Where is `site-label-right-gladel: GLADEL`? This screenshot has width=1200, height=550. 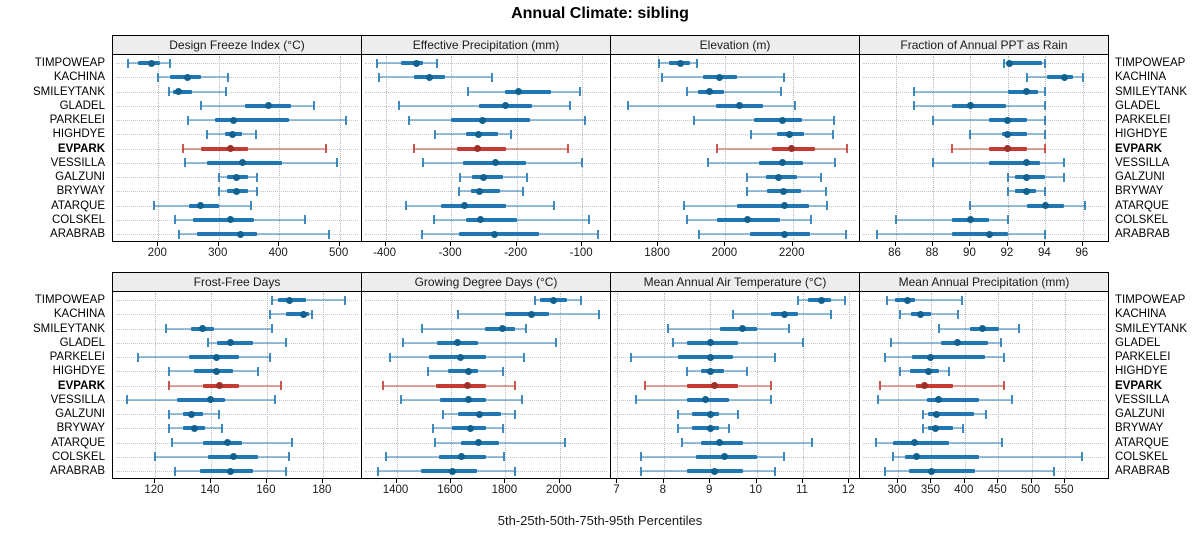 site-label-right-gladel: GLADEL is located at coordinates (1138, 342).